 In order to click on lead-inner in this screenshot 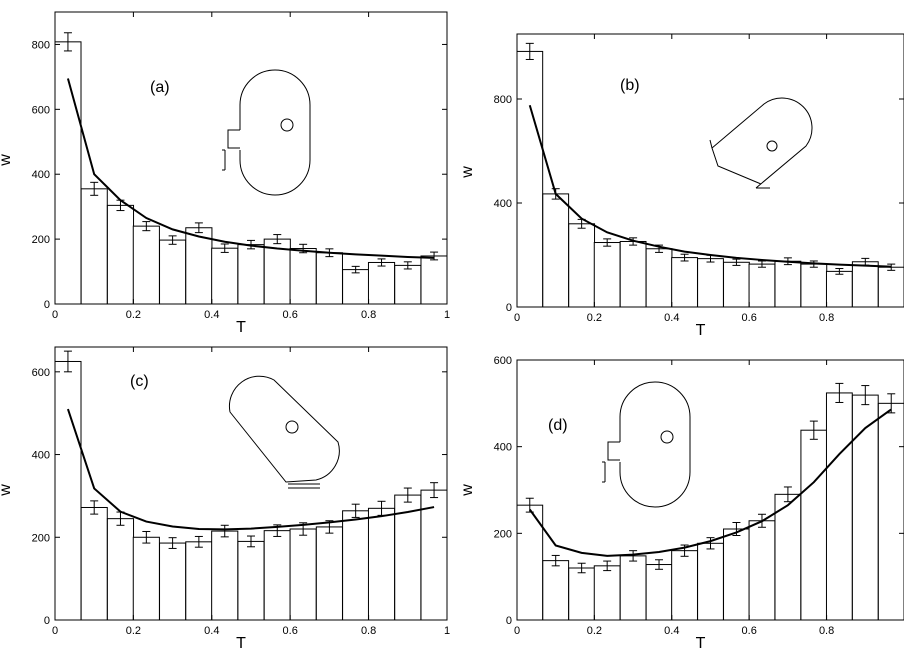, I will do `click(224, 160)`.